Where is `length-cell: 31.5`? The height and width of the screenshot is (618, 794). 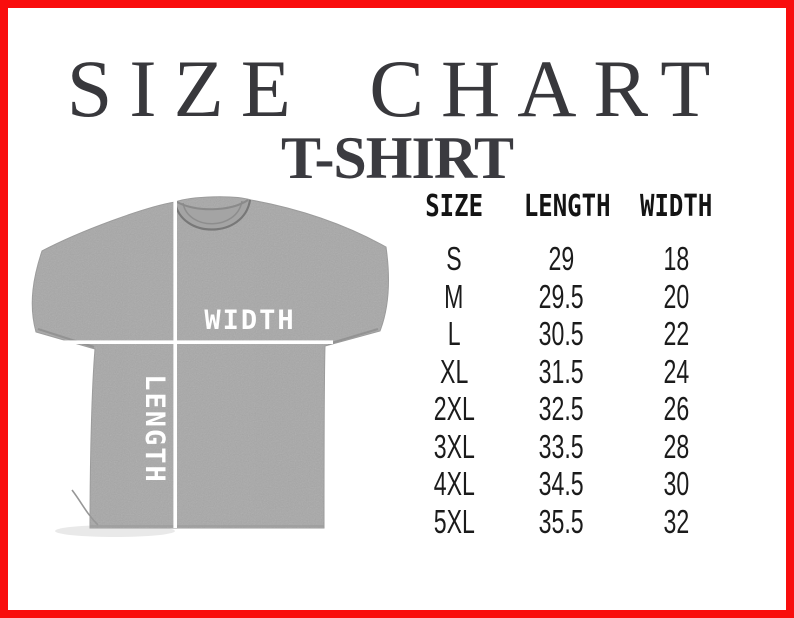 length-cell: 31.5 is located at coordinates (561, 371).